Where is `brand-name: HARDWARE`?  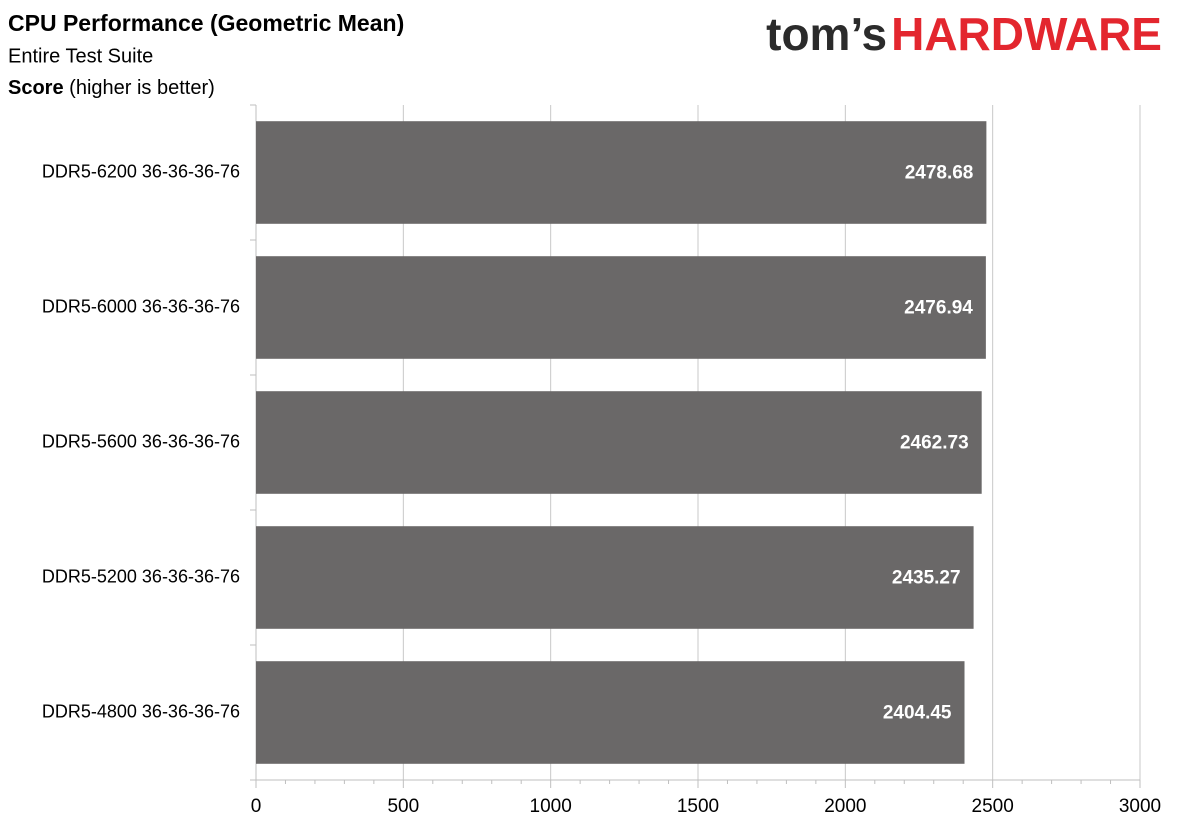 brand-name: HARDWARE is located at coordinates (1026, 34).